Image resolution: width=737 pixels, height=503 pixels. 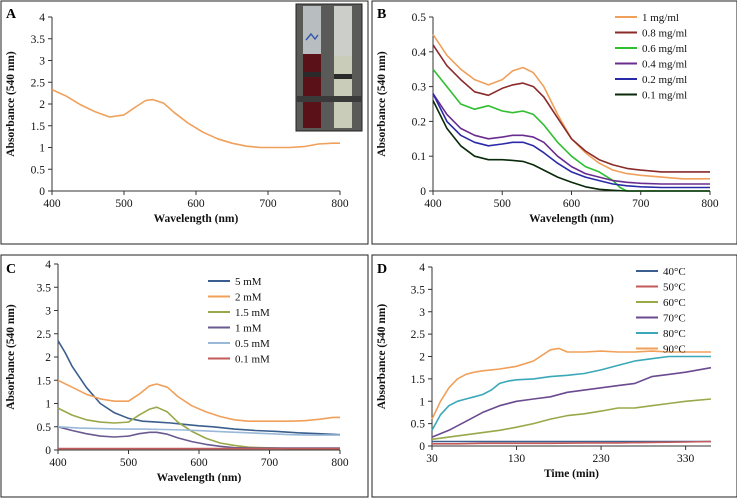 What do you see at coordinates (686, 459) in the screenshot?
I see `panel-d-xtick-label: 330` at bounding box center [686, 459].